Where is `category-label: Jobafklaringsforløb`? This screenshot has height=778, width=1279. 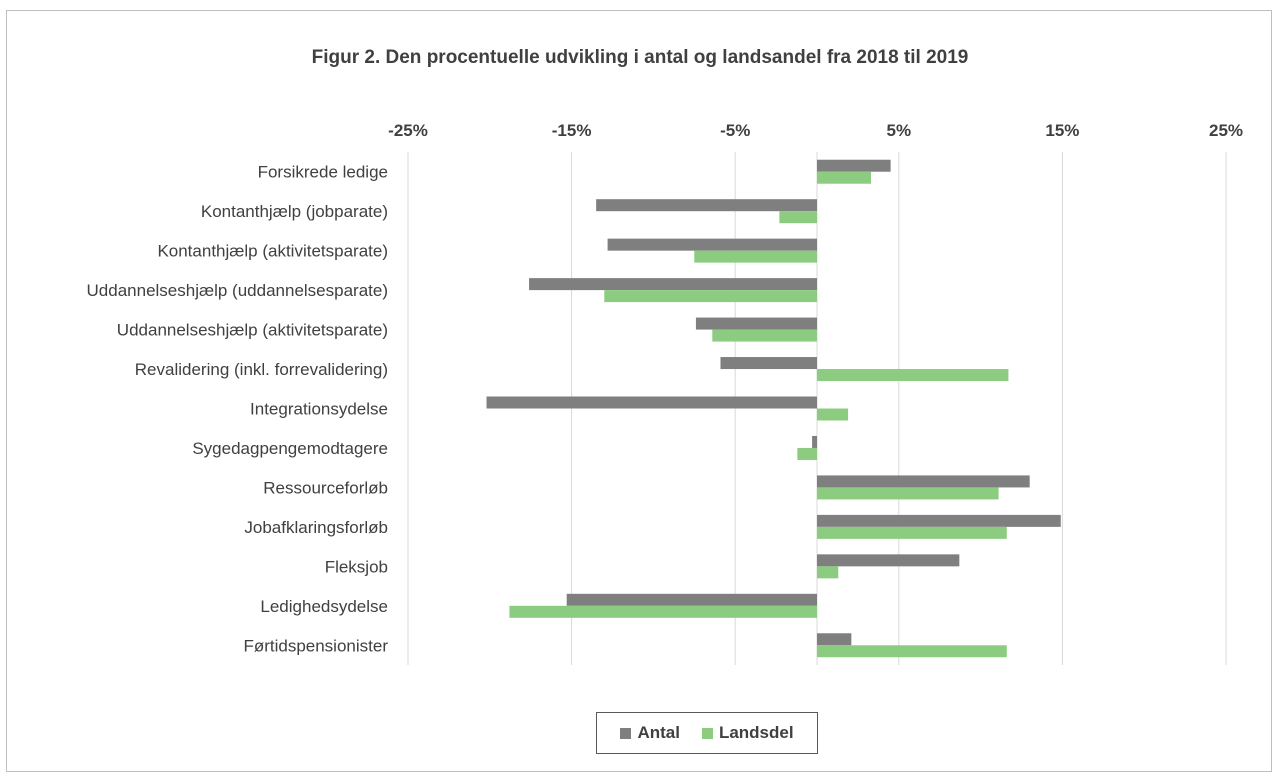 category-label: Jobafklaringsforløb is located at coordinates (316, 527).